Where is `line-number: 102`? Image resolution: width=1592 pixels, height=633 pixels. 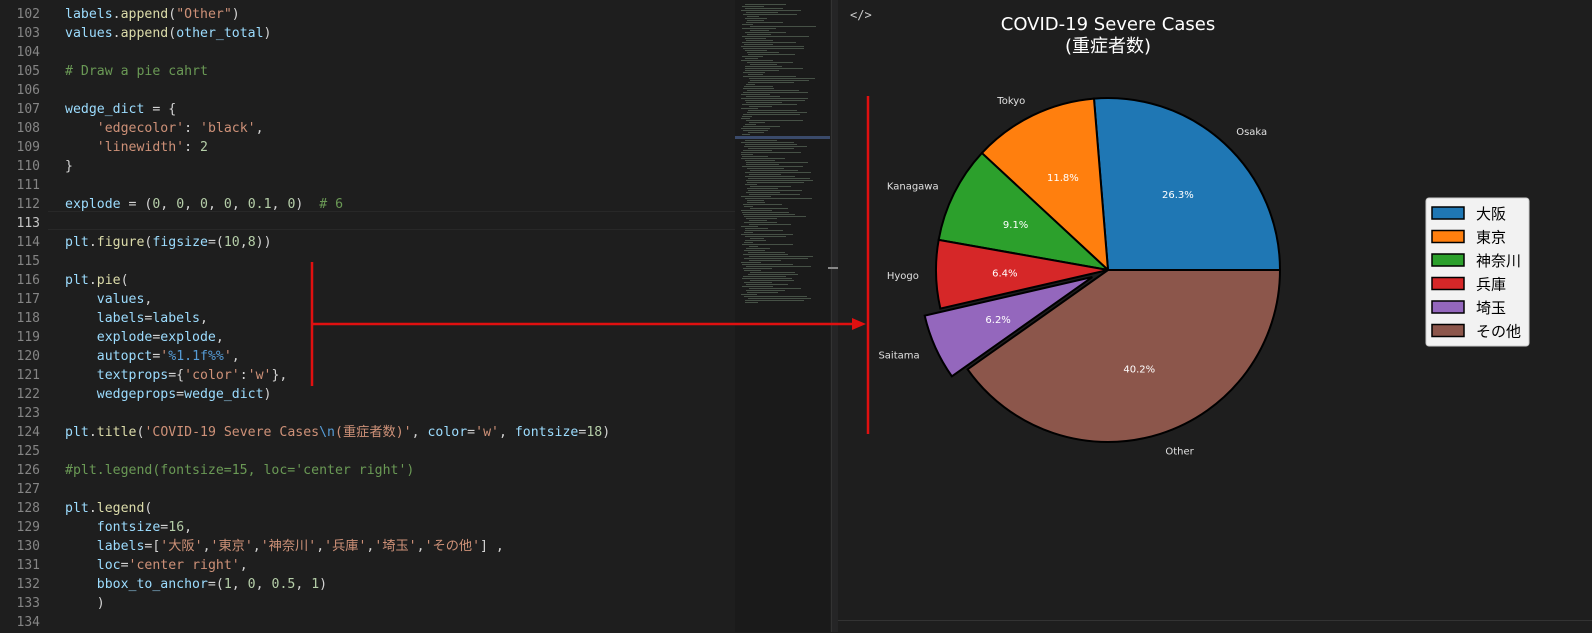 line-number: 102 is located at coordinates (28, 14).